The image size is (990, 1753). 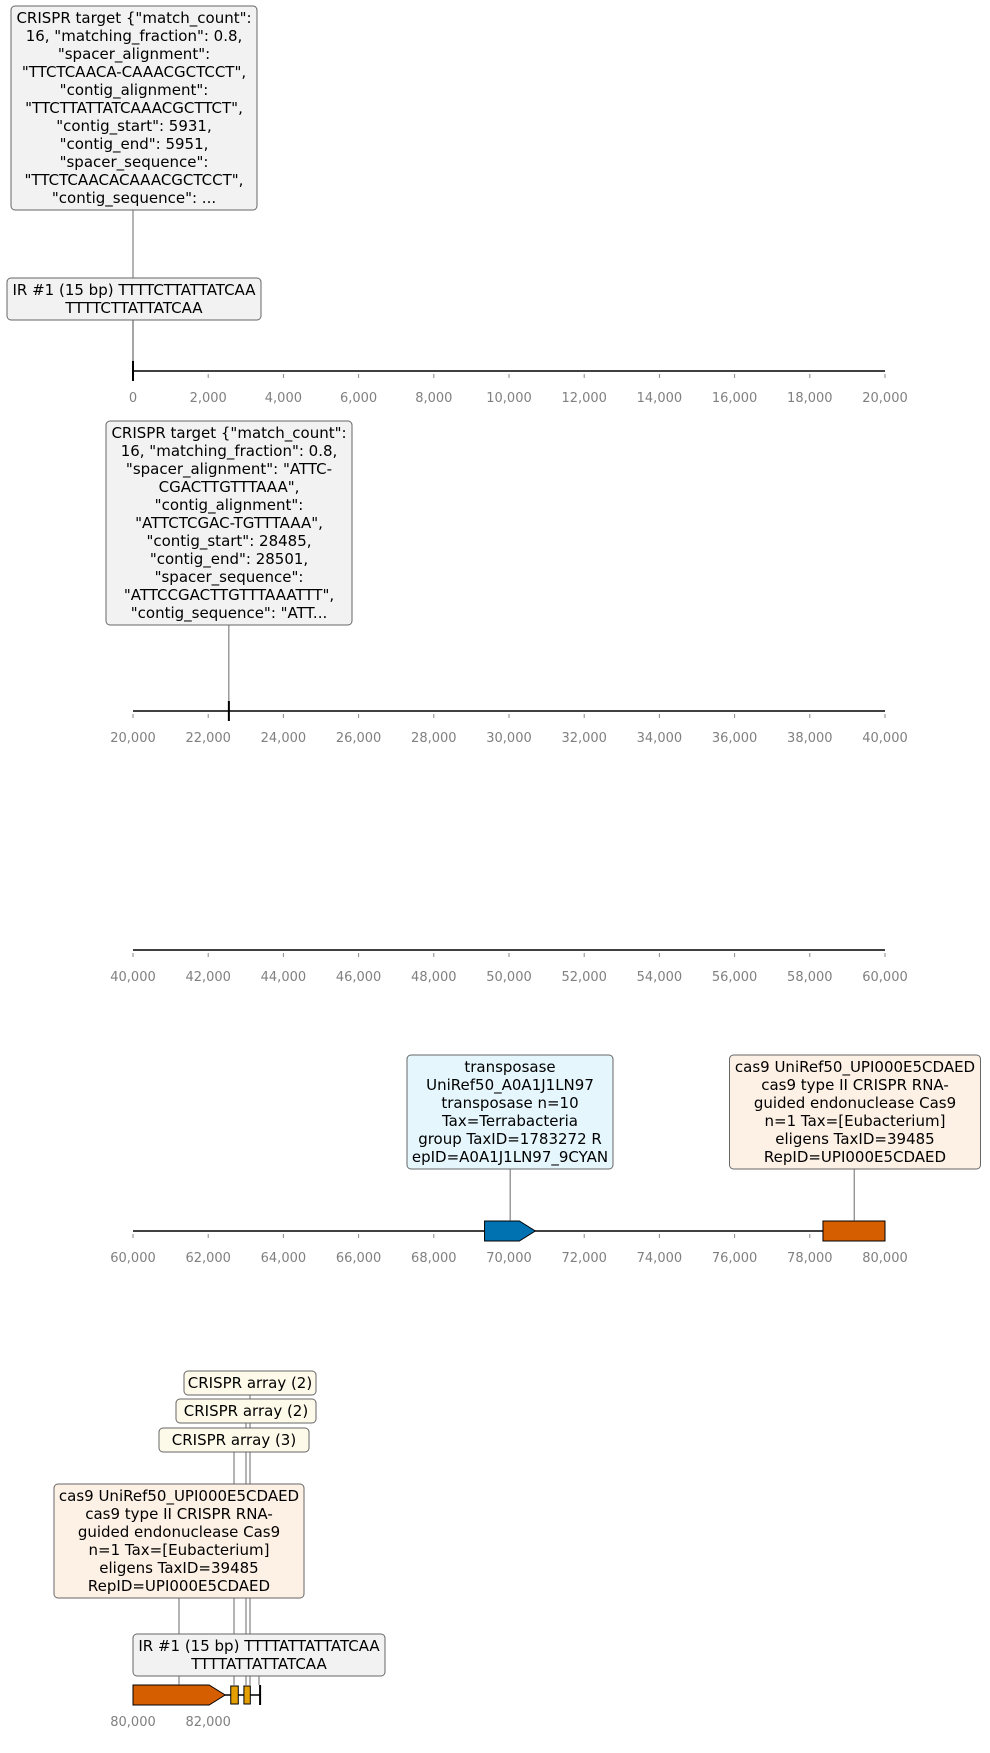 What do you see at coordinates (885, 398) in the screenshot?
I see `tick-label: 20,000` at bounding box center [885, 398].